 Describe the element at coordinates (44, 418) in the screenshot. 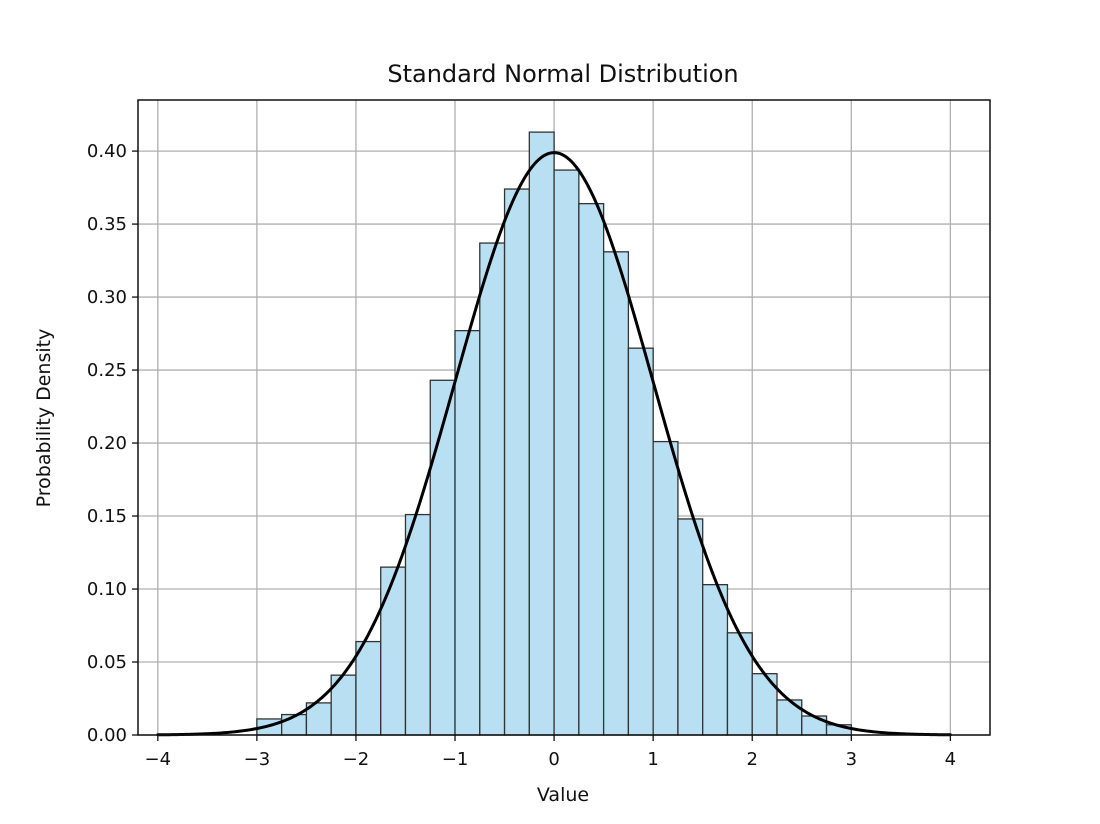

I see `y-axis-label: Probability Density` at that location.